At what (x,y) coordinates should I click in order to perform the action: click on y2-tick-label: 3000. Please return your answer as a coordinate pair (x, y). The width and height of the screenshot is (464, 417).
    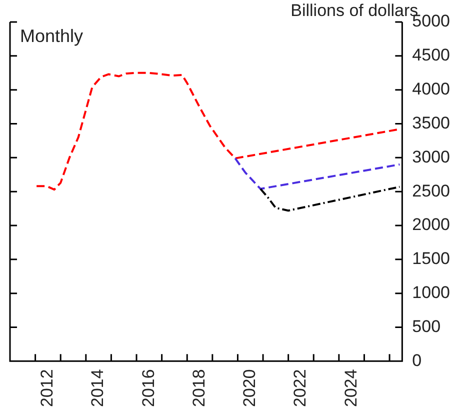
    Looking at the image, I should click on (431, 156).